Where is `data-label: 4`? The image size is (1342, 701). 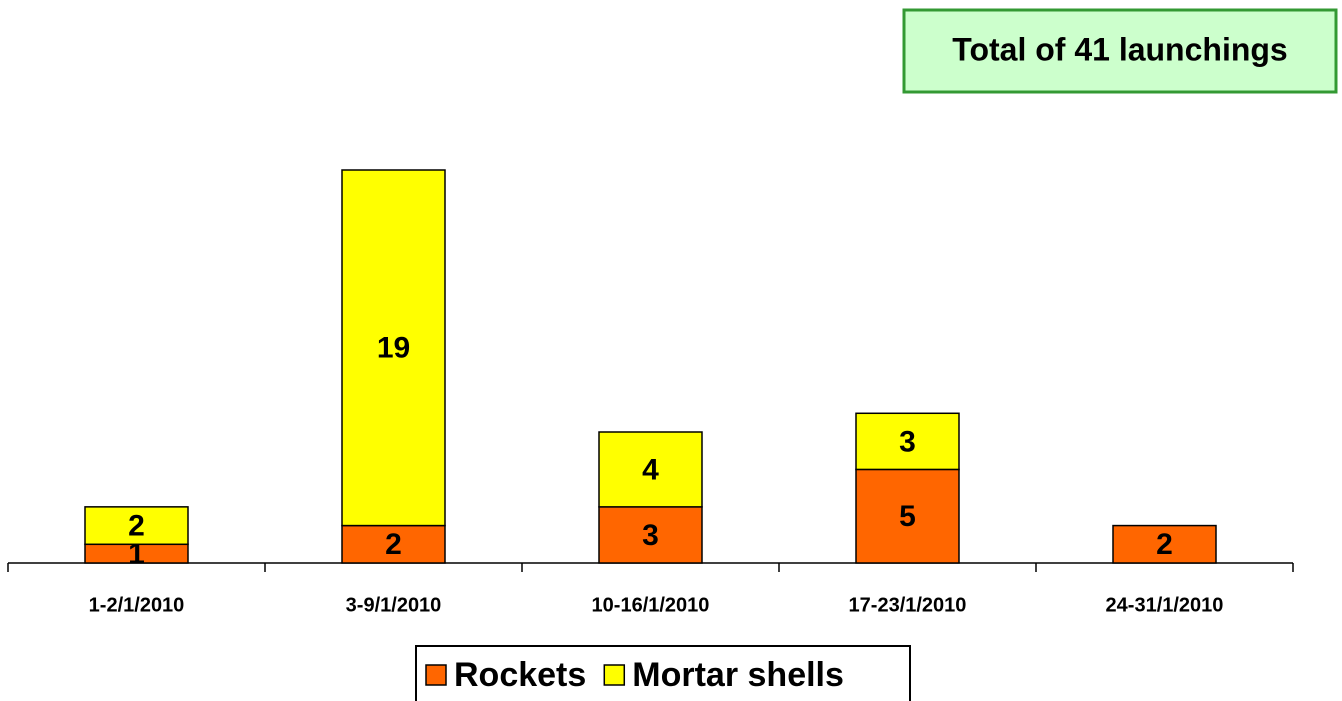 data-label: 4 is located at coordinates (650, 469).